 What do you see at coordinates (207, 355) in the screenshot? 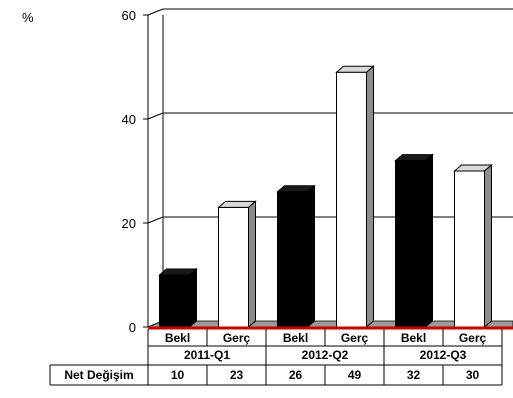
I see `group-label: 2011-Q1` at bounding box center [207, 355].